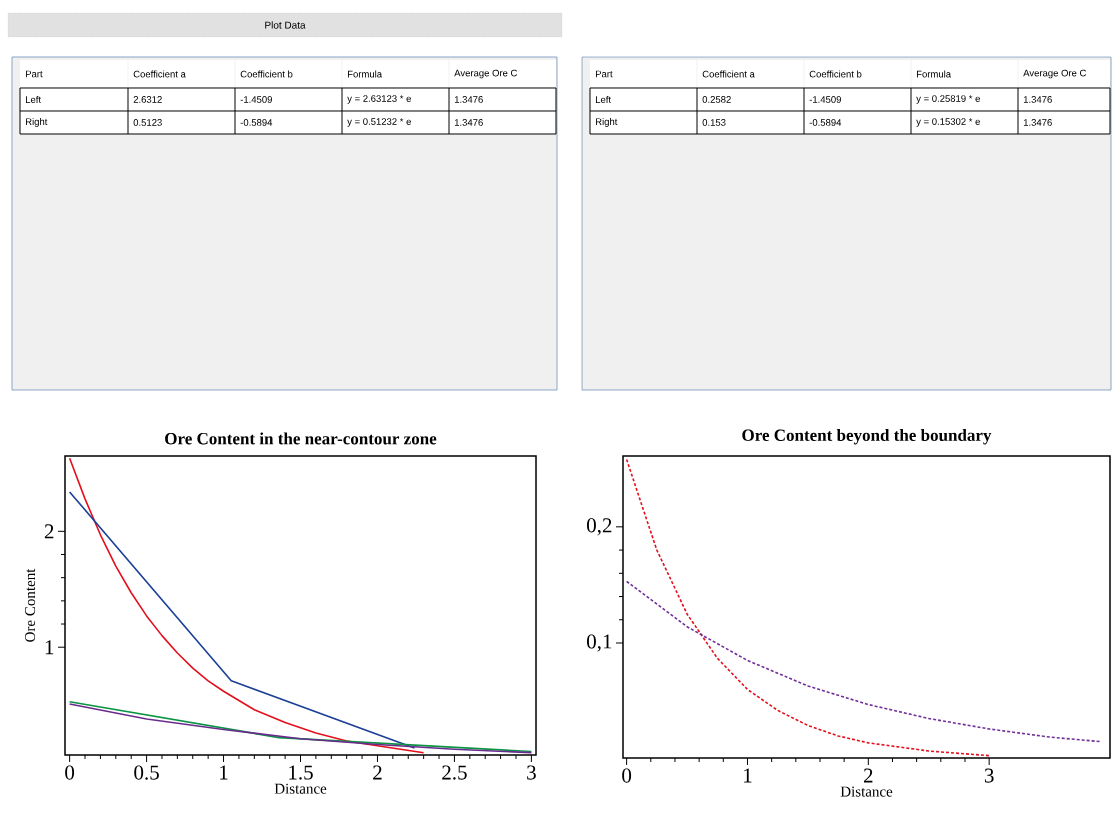 Image resolution: width=1112 pixels, height=816 pixels. Describe the element at coordinates (147, 99) in the screenshot. I see `text: 2.6312` at that location.